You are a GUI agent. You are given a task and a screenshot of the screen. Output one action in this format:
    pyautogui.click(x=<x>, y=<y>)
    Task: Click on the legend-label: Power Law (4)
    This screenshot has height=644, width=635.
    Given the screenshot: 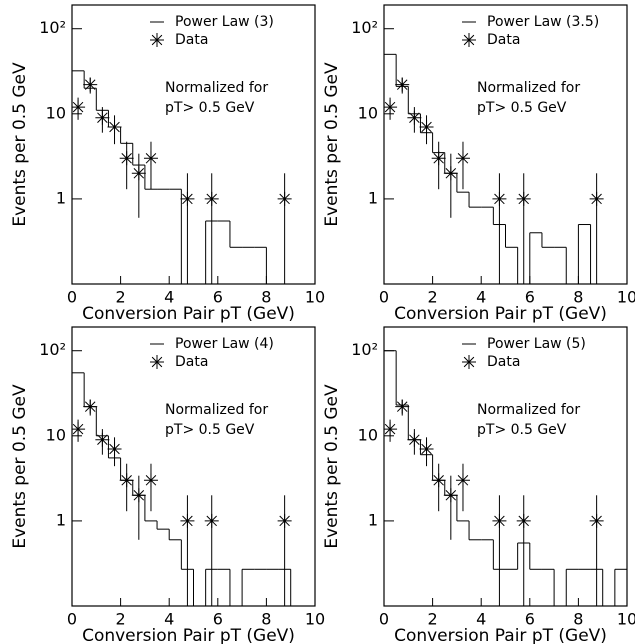 What is the action you would take?
    pyautogui.click(x=224, y=344)
    